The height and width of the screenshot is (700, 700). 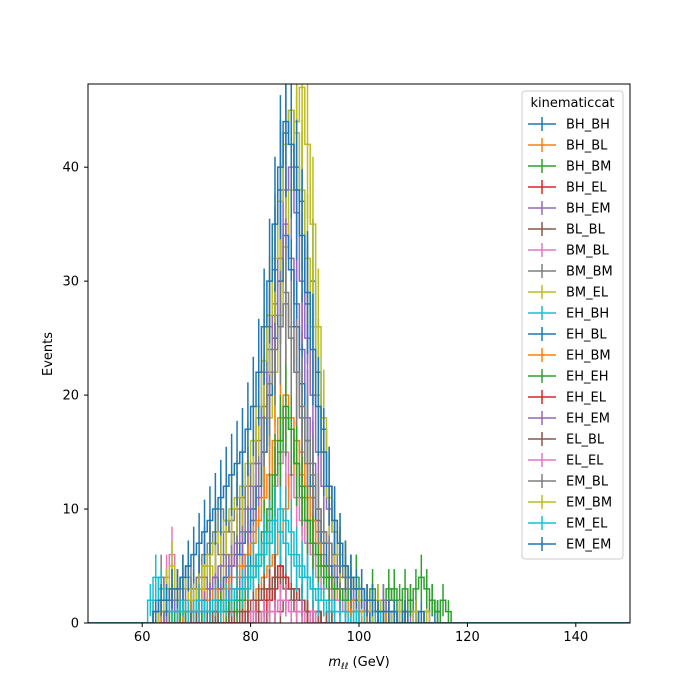 I want to click on legend-label: BH_BM, so click(x=588, y=167).